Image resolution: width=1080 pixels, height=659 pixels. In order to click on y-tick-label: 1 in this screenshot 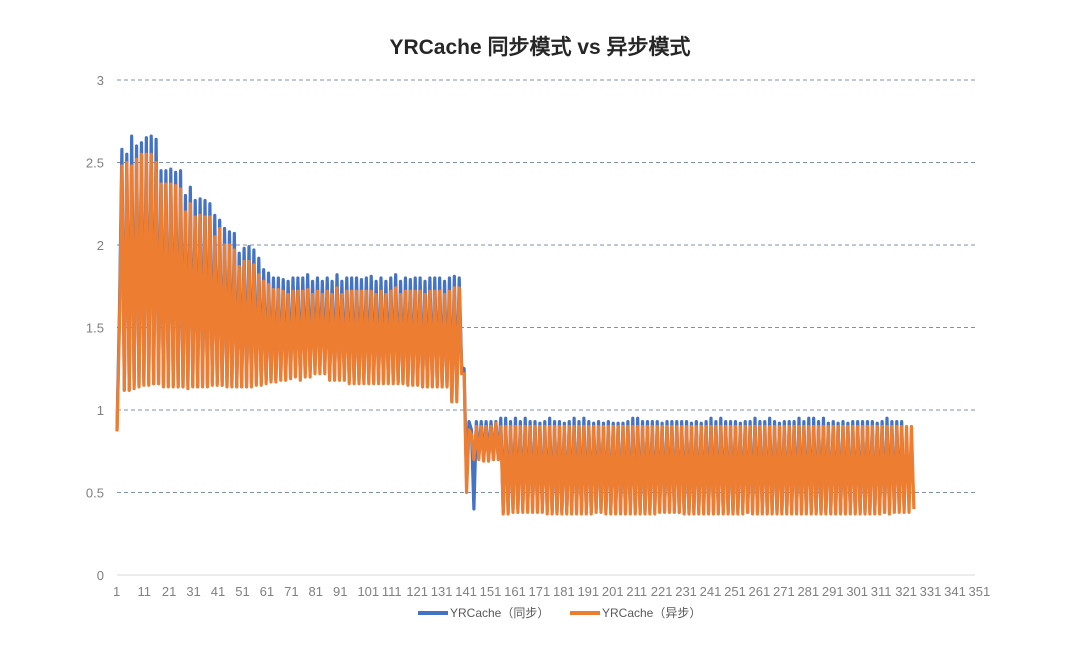, I will do `click(100, 410)`.